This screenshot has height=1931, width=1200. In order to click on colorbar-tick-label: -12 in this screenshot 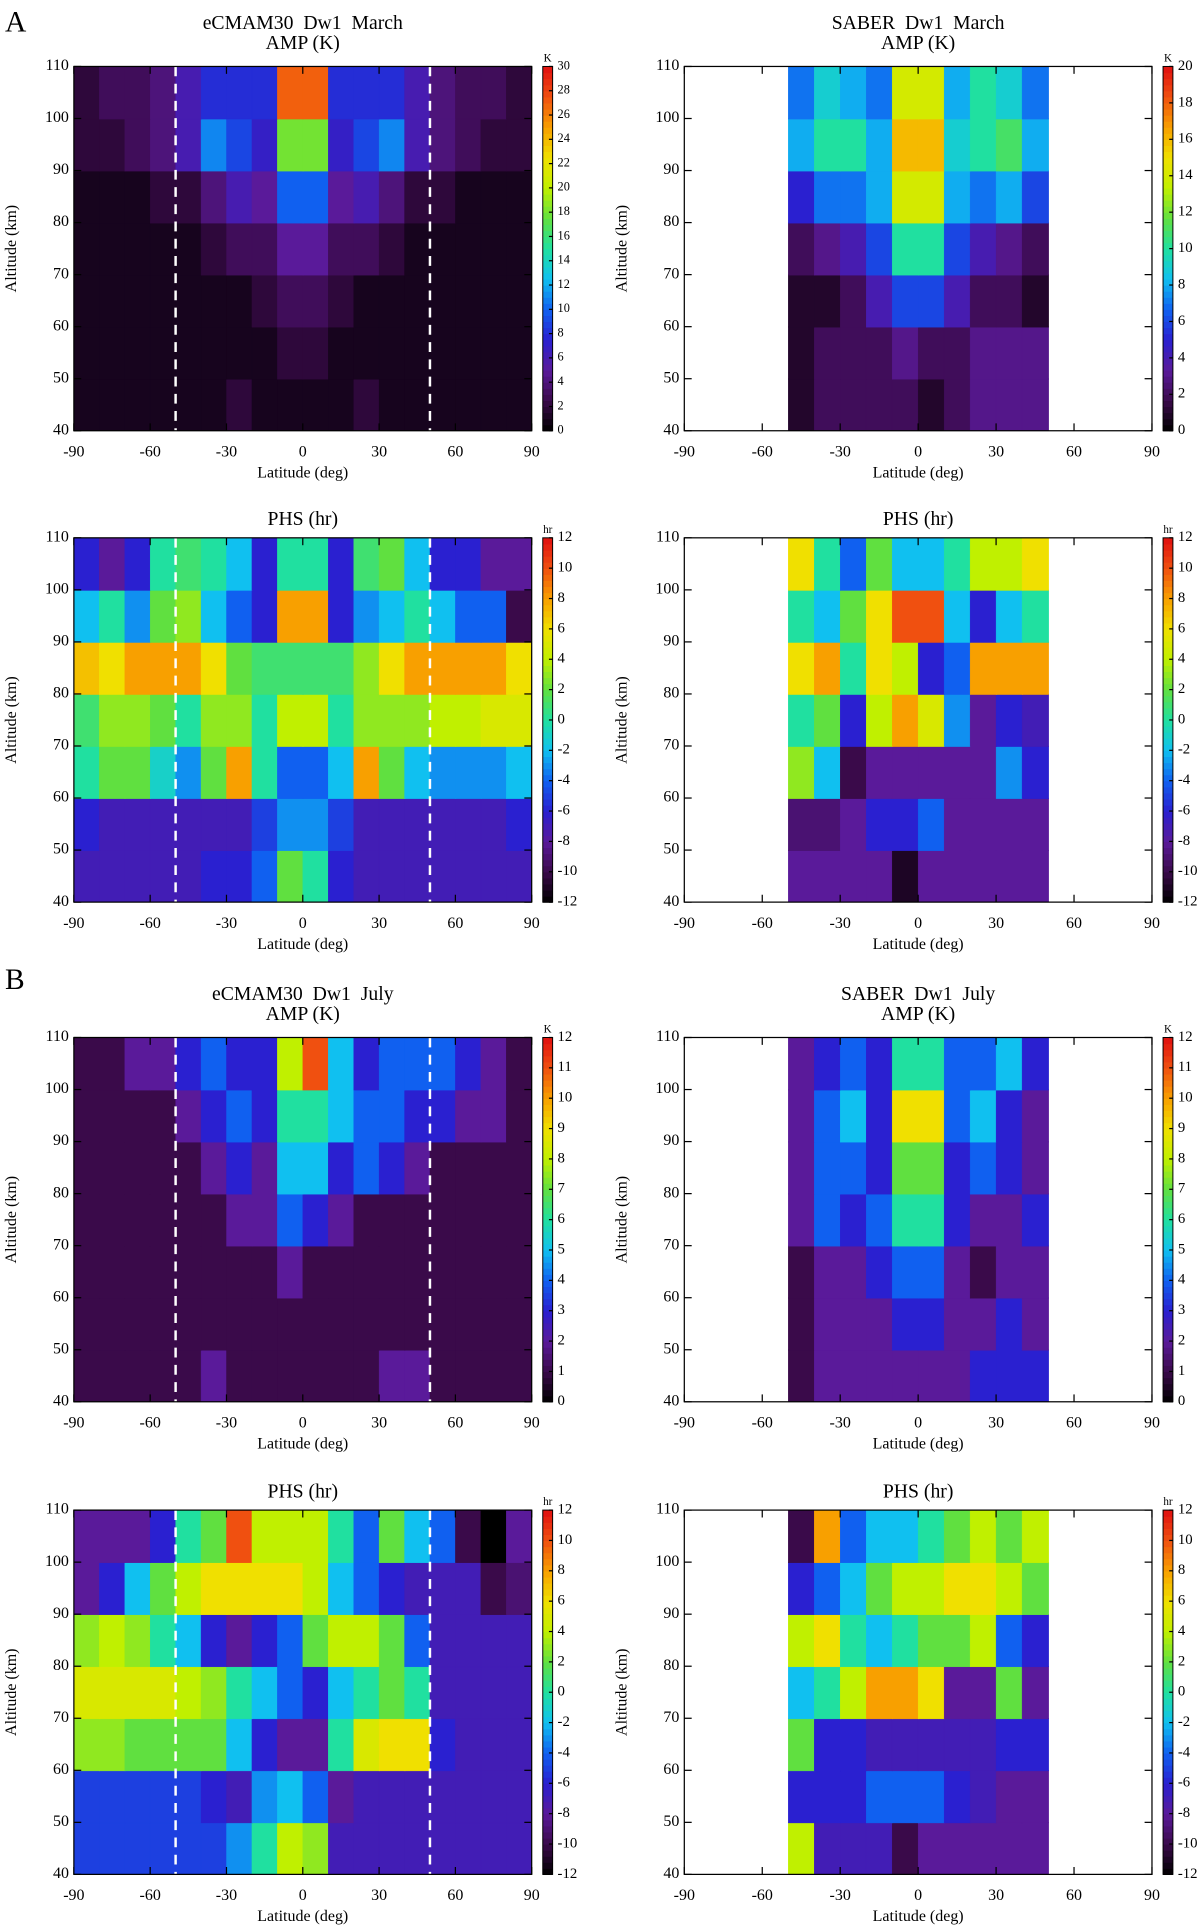, I will do `click(568, 902)`.